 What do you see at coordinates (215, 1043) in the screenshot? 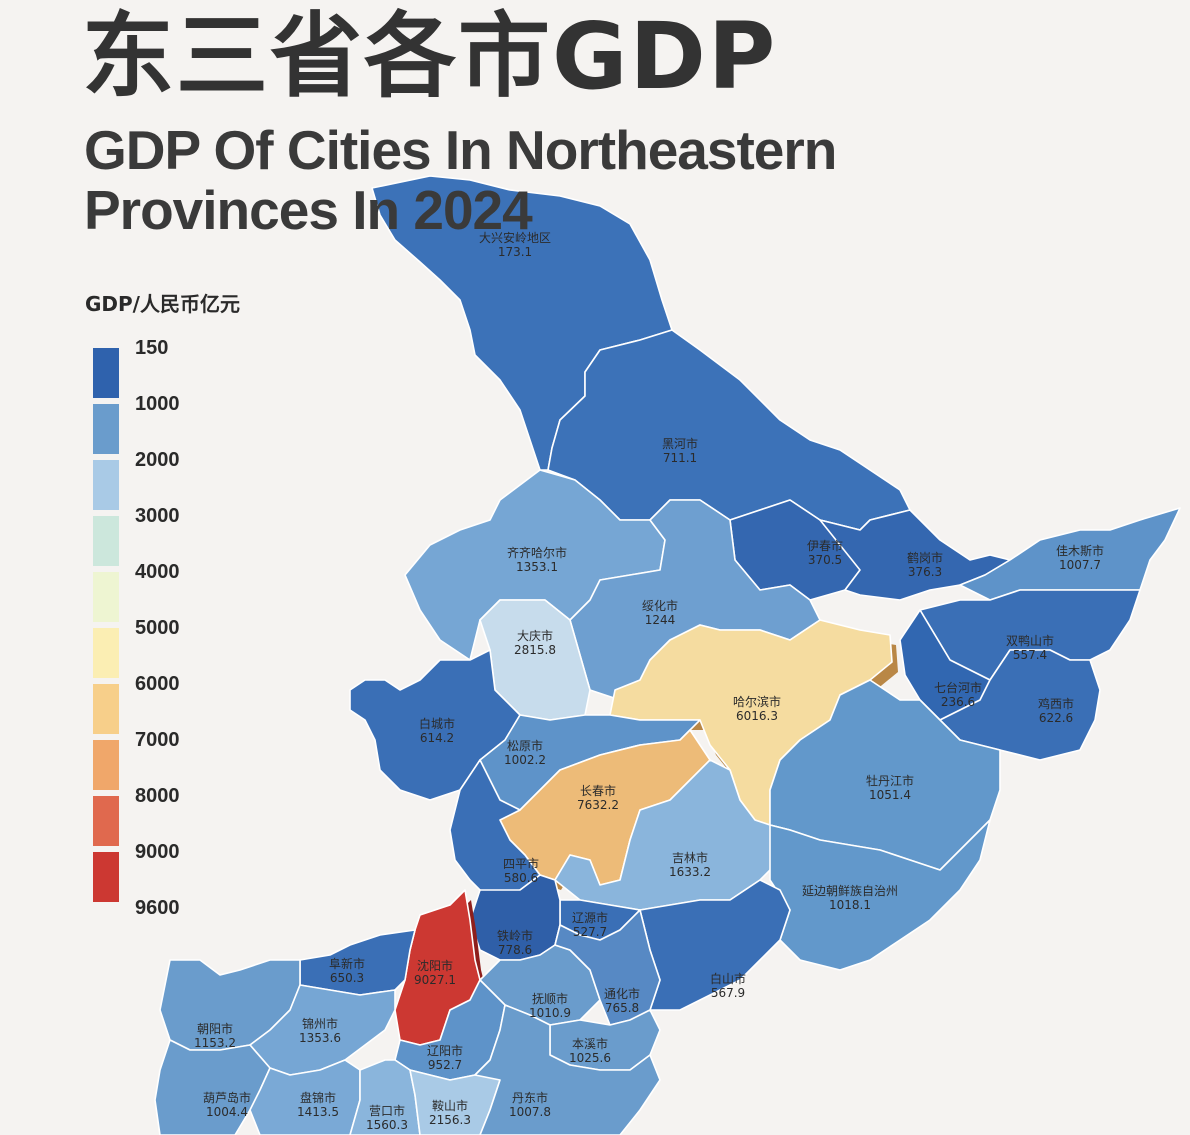
I see `city-gdp-label: 1153.2` at bounding box center [215, 1043].